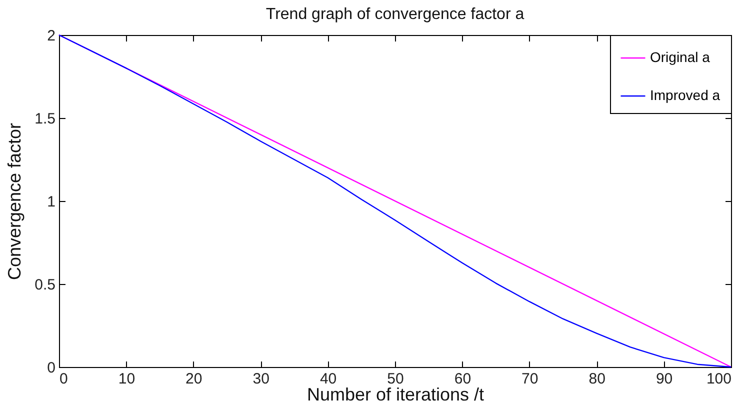 The image size is (751, 412). What do you see at coordinates (127, 379) in the screenshot?
I see `x-tick-label: 10` at bounding box center [127, 379].